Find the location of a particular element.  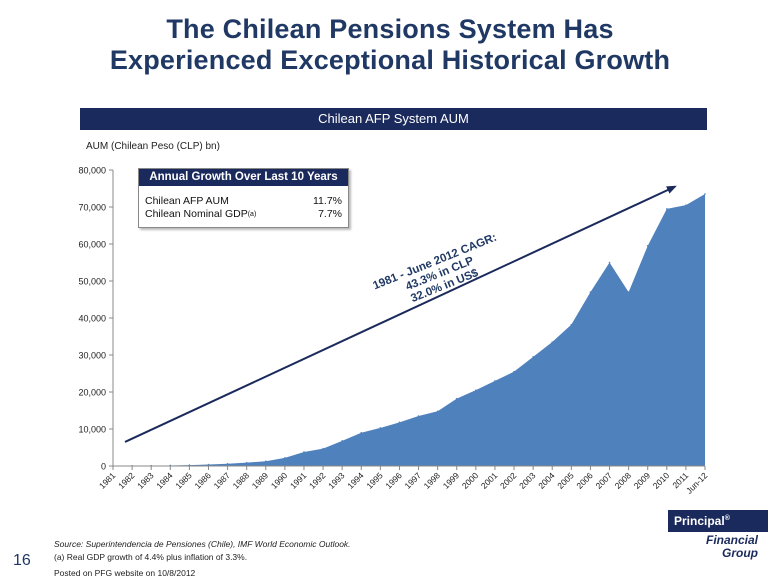

x-tick-label: 1996 is located at coordinates (393, 480).